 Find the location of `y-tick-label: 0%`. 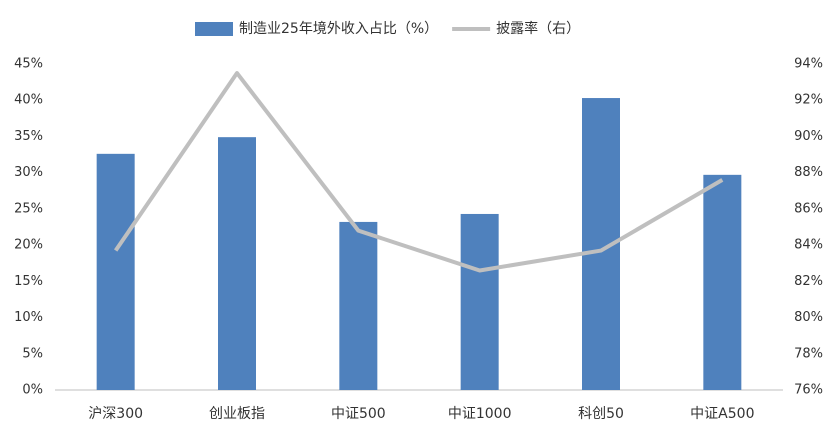

y-tick-label: 0% is located at coordinates (32, 390).